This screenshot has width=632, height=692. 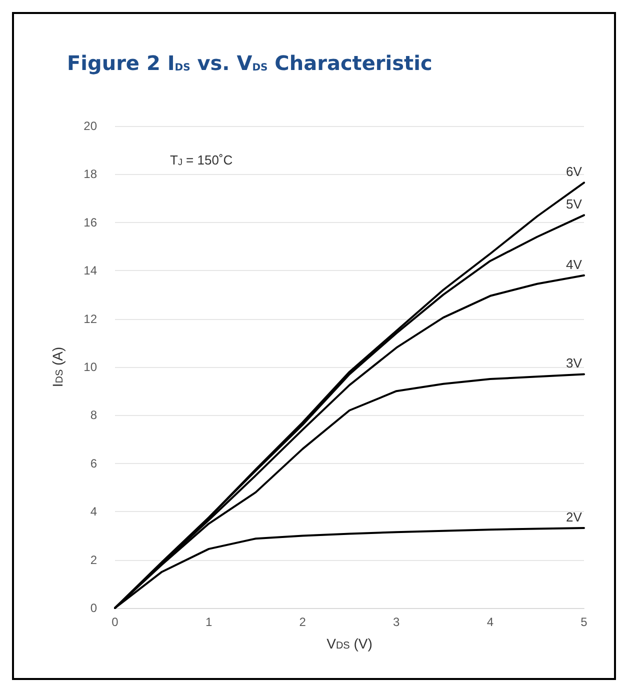 I want to click on y-tick-label: 4, so click(x=94, y=511).